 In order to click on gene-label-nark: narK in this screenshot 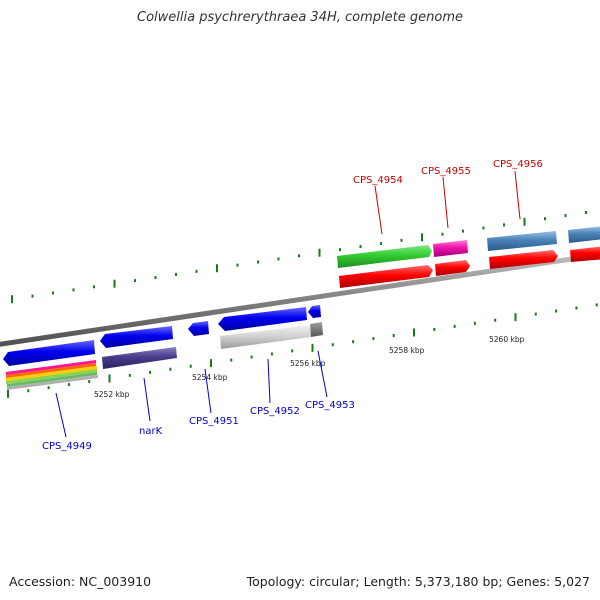, I will do `click(151, 431)`.